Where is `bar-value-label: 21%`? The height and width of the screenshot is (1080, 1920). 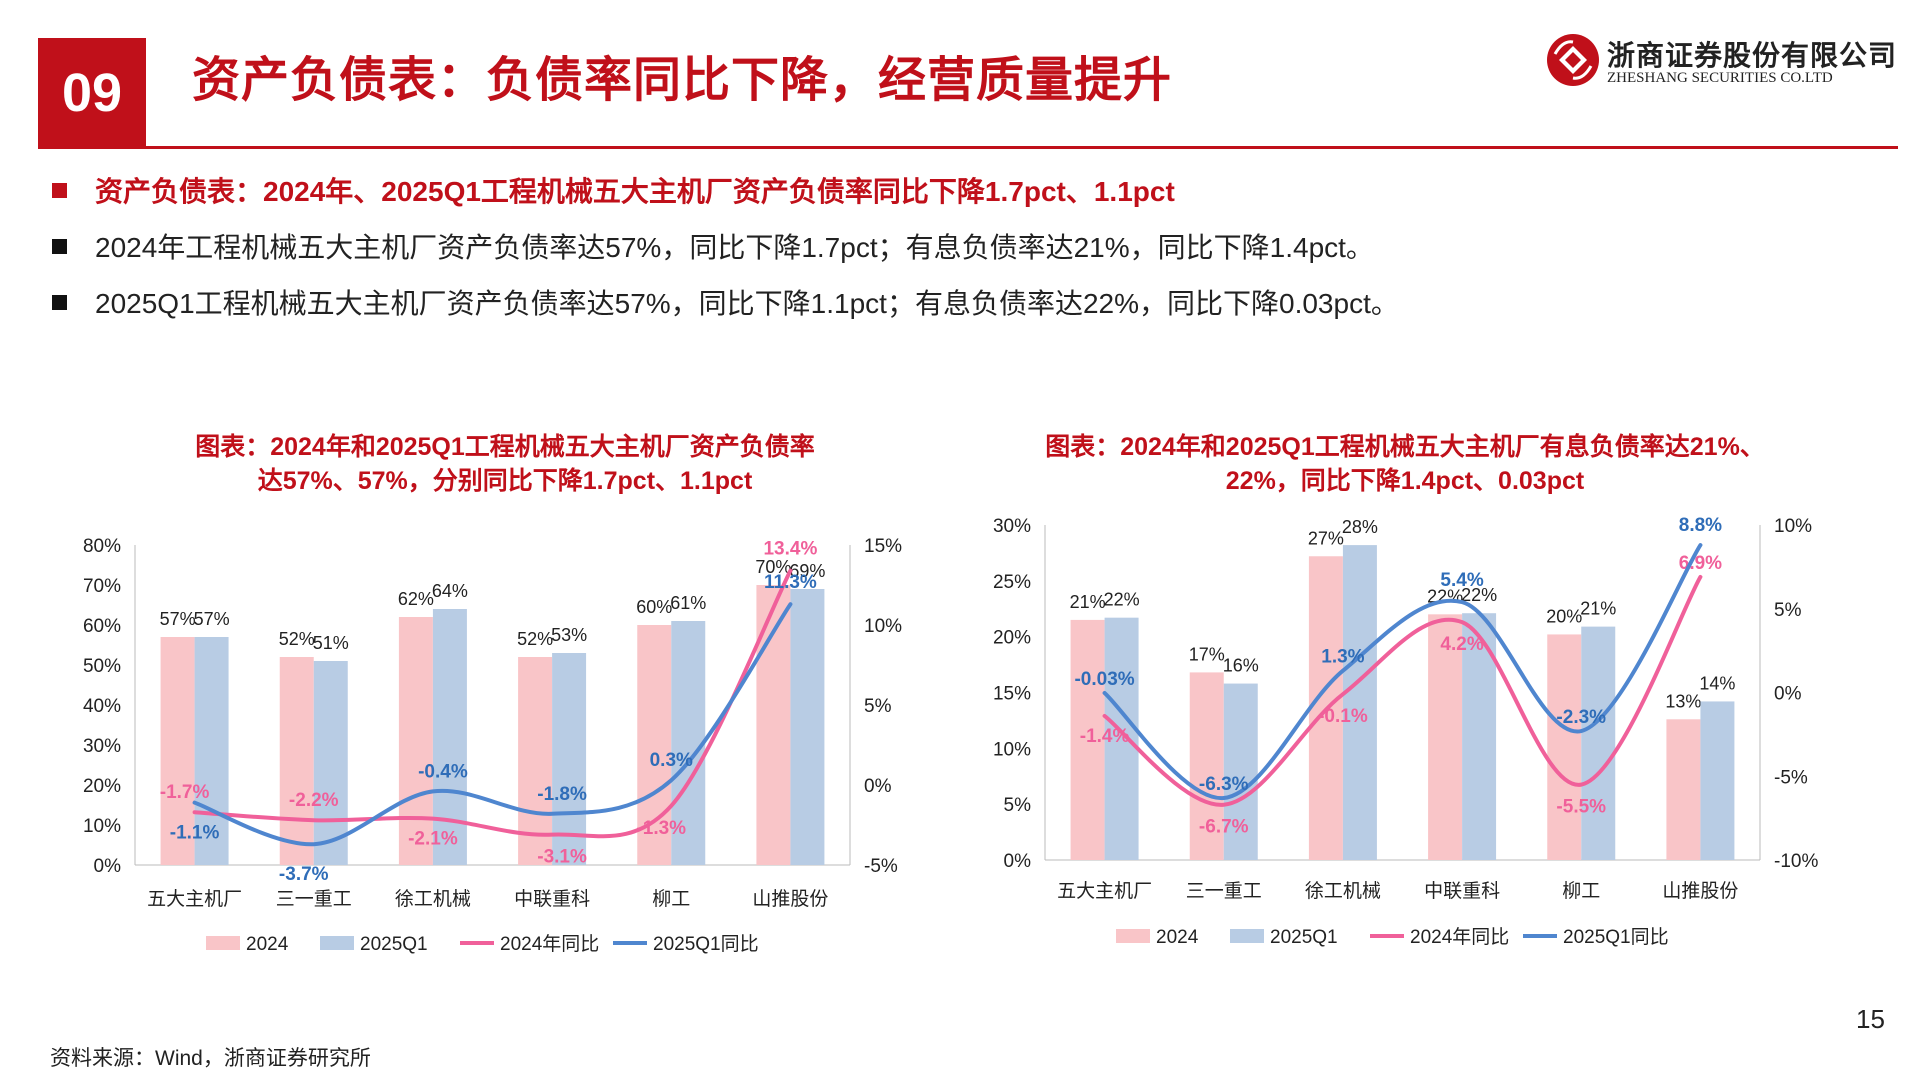
bar-value-label: 21% is located at coordinates (1598, 609).